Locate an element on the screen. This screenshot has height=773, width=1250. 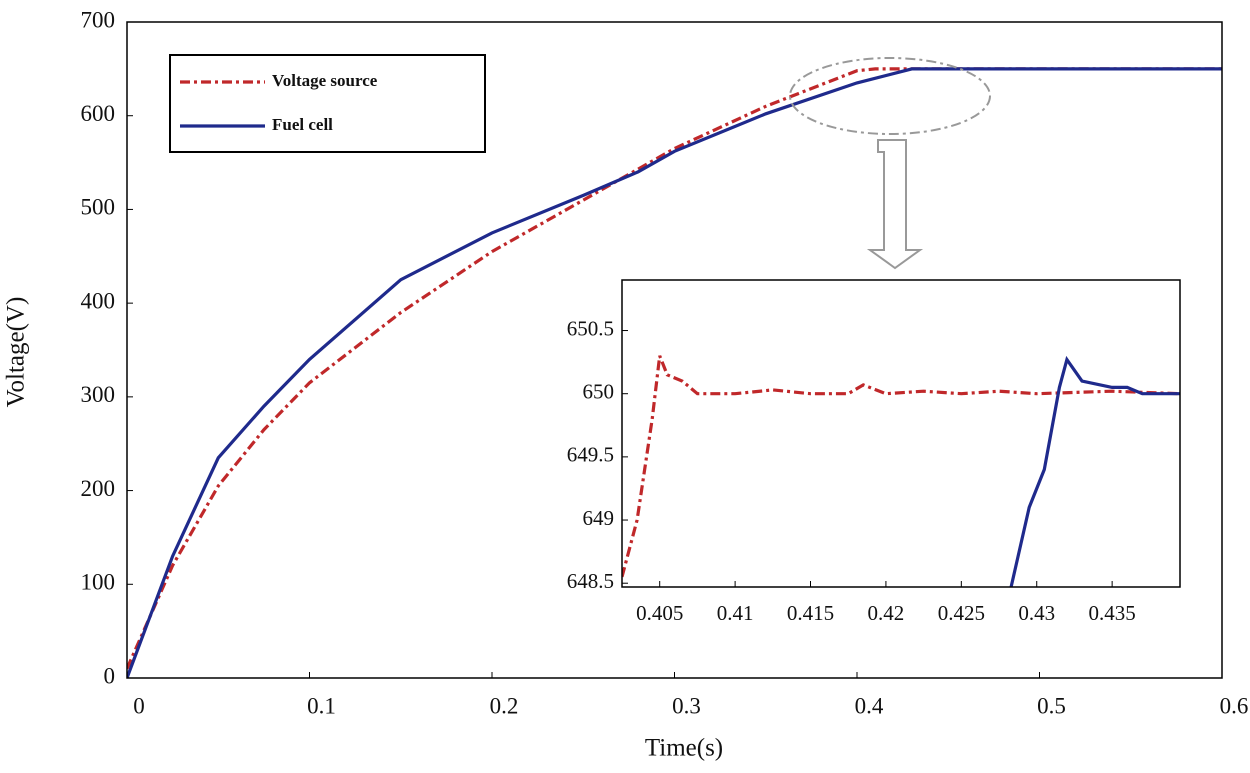
zoom-arrow is located at coordinates (895, 204).